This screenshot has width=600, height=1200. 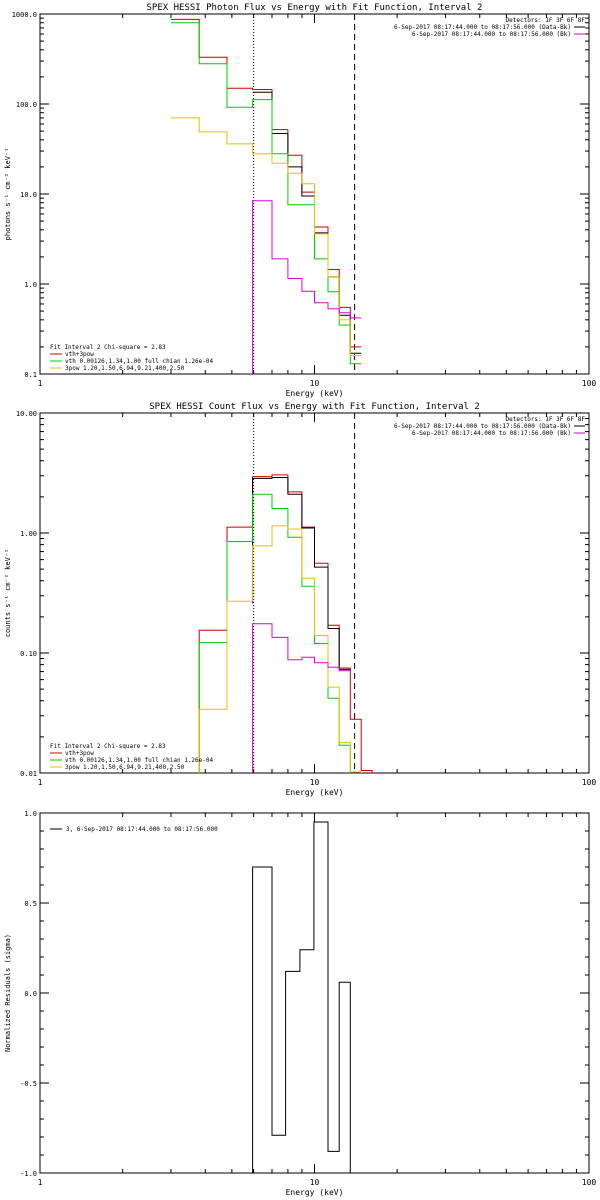 I want to click on y-axis-label: Normalized Residuals (sigma), so click(x=8, y=993).